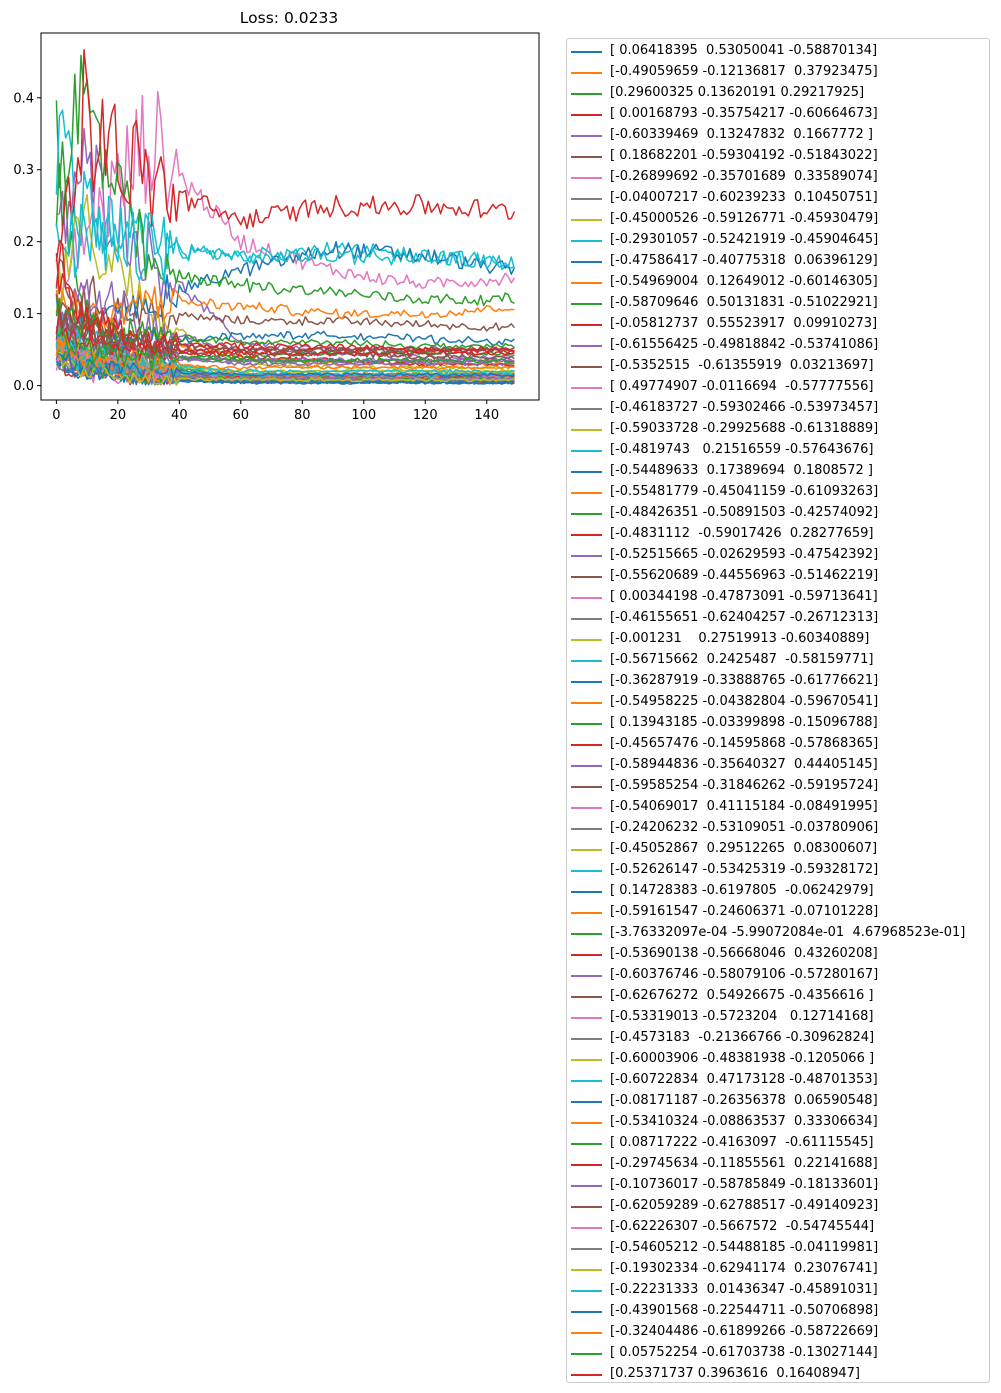  Describe the element at coordinates (744, 197) in the screenshot. I see `legend-label: [-0.04007217 -0.60239233 0.10450751]` at that location.